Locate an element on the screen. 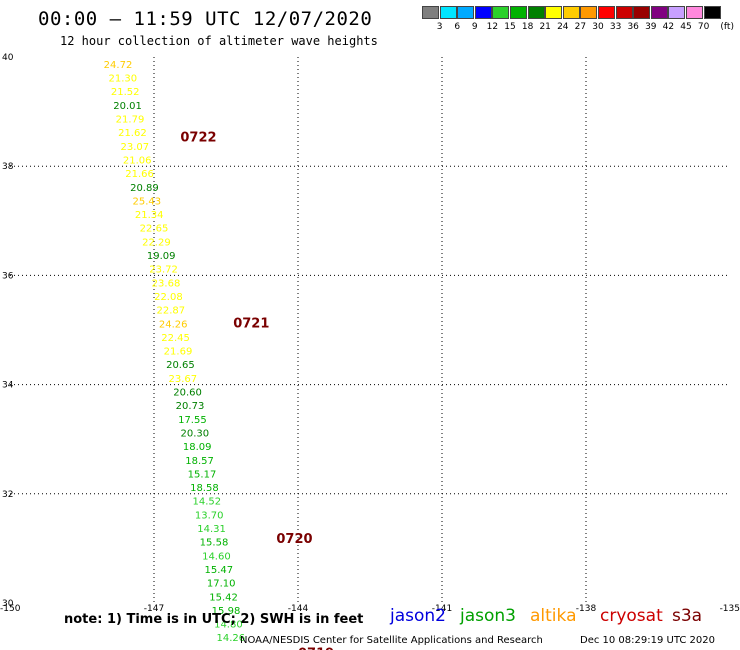 The height and width of the screenshot is (650, 740). wave-height-value: 21.30 is located at coordinates (122, 79).